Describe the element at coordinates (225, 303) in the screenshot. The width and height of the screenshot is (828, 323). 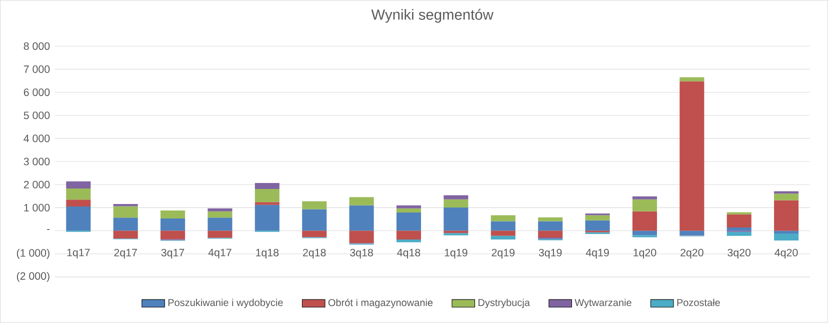
I see `legend-label: Poszukiwanie i wydobycie` at that location.